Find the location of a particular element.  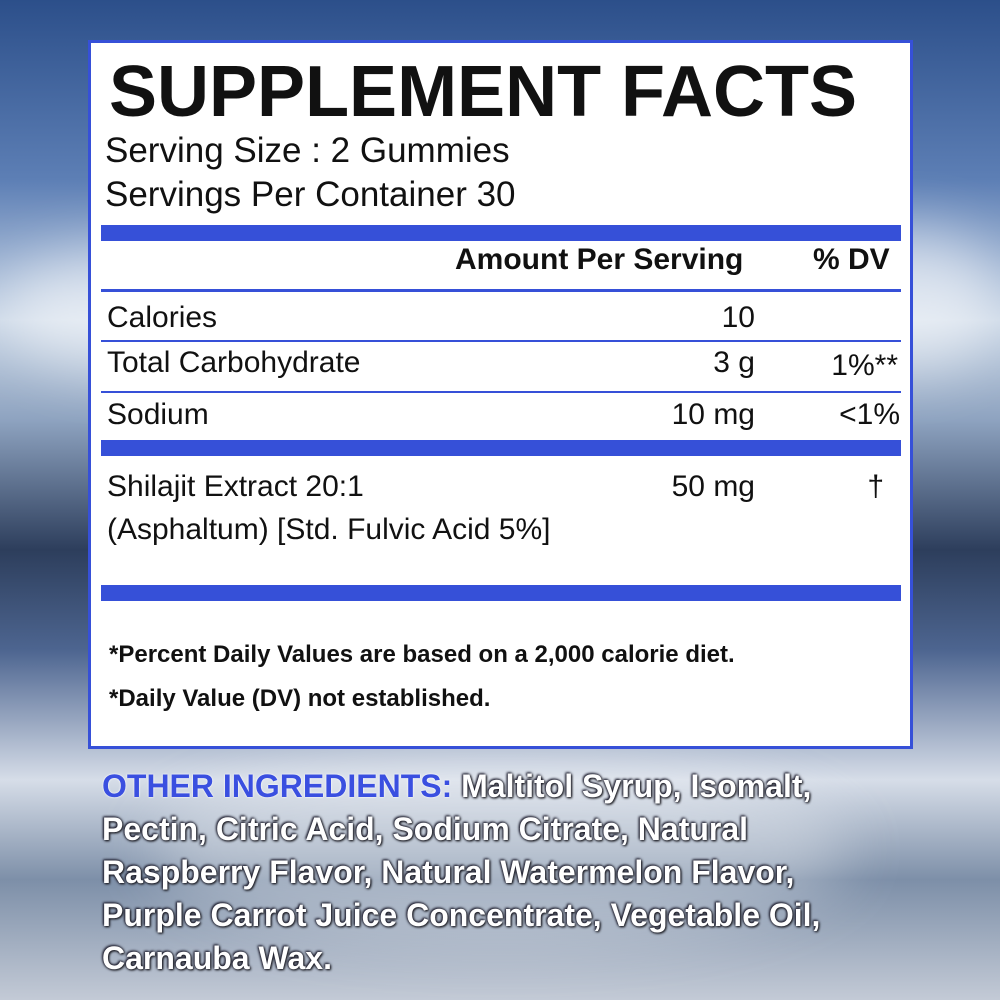

row-name: Shilajit Extract 20:1 is located at coordinates (235, 486).